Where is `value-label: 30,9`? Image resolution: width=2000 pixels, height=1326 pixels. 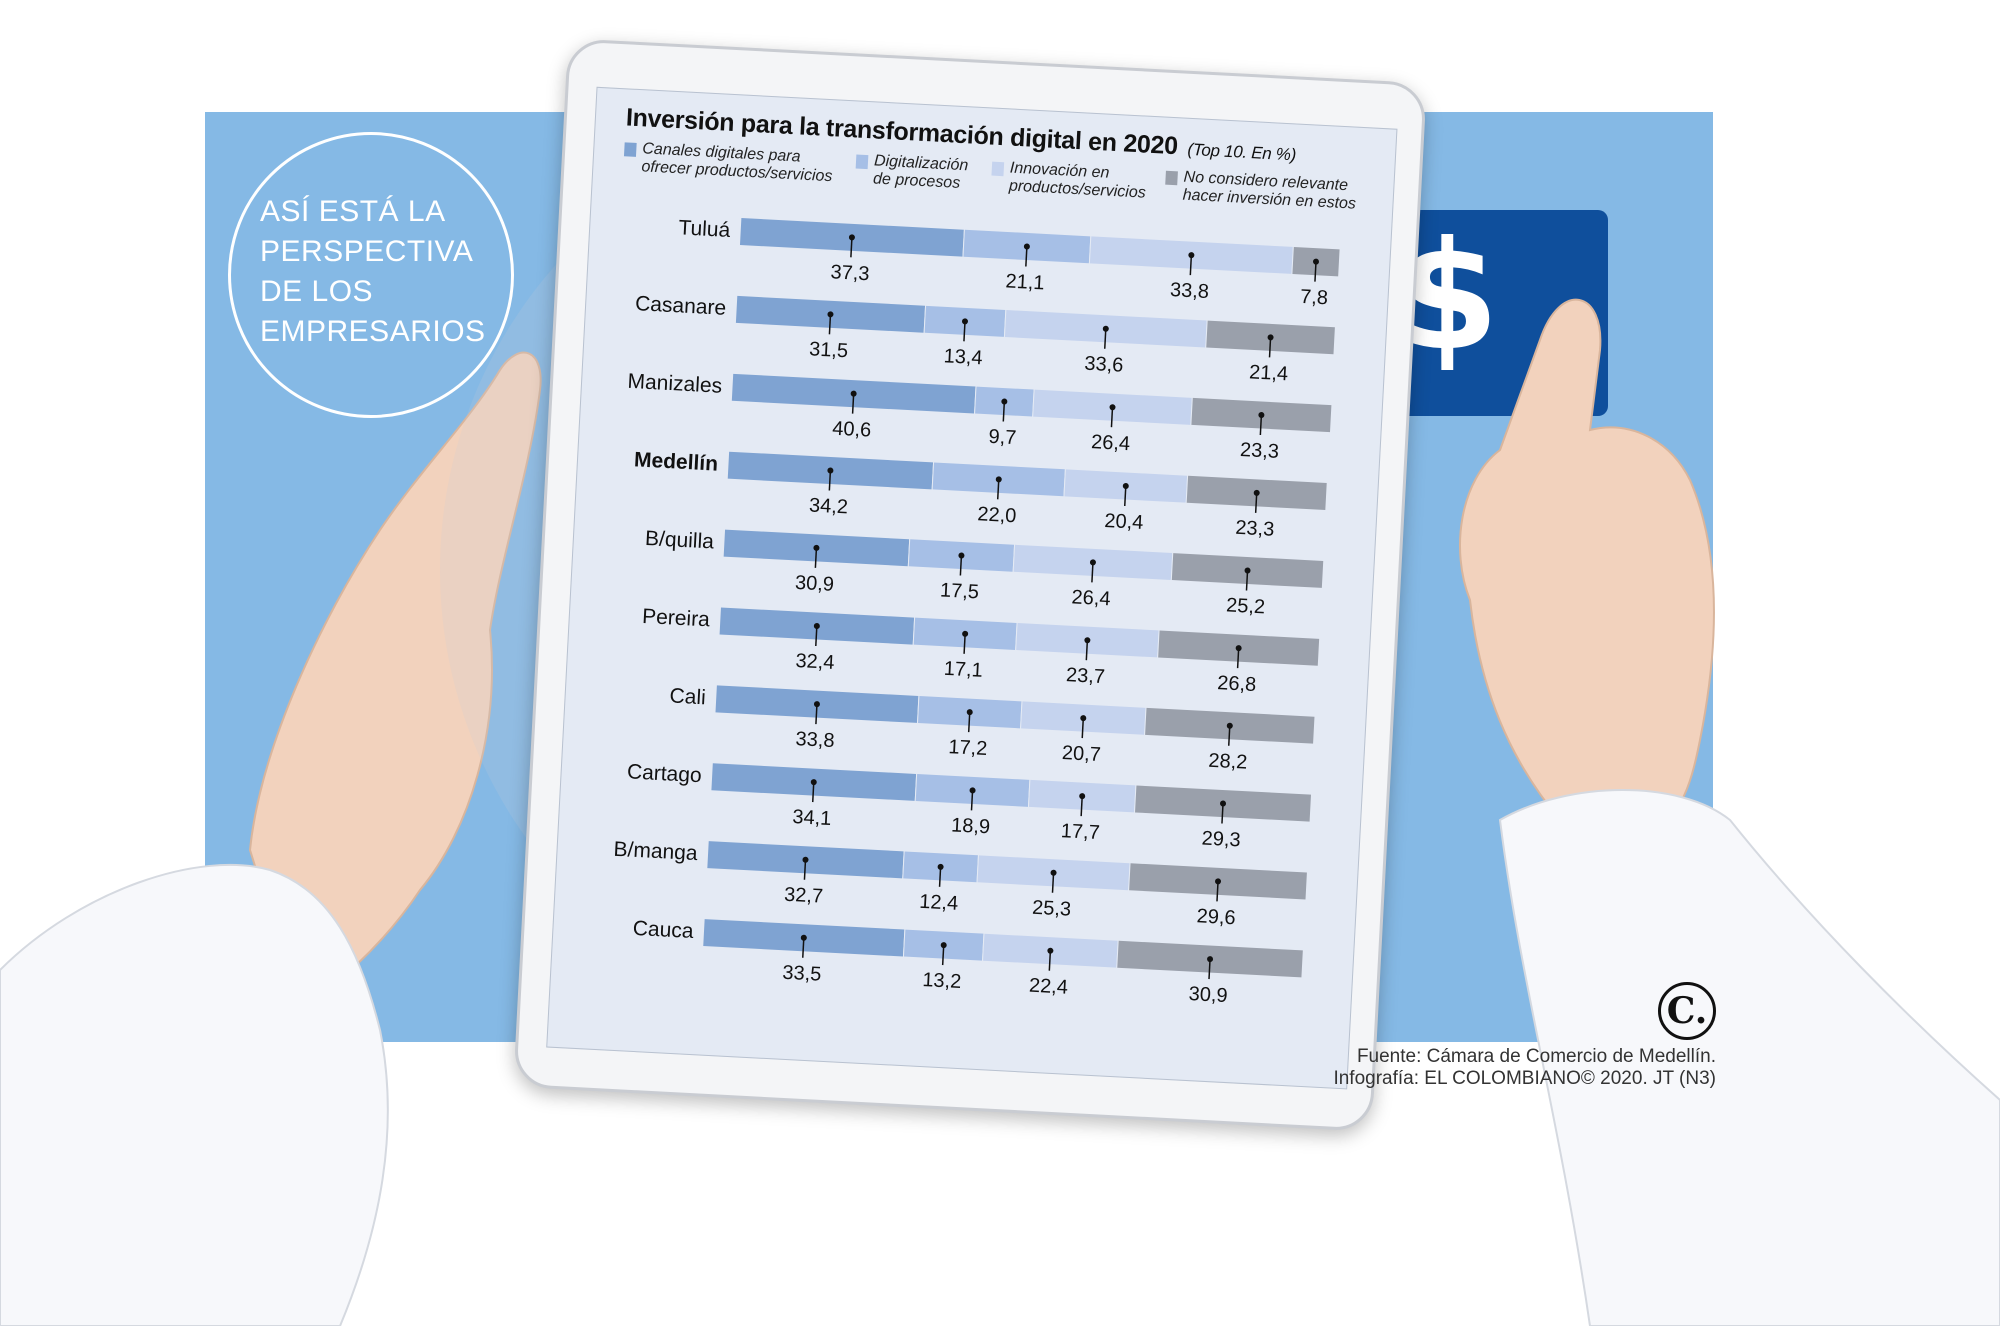
value-label: 30,9 is located at coordinates (1208, 995).